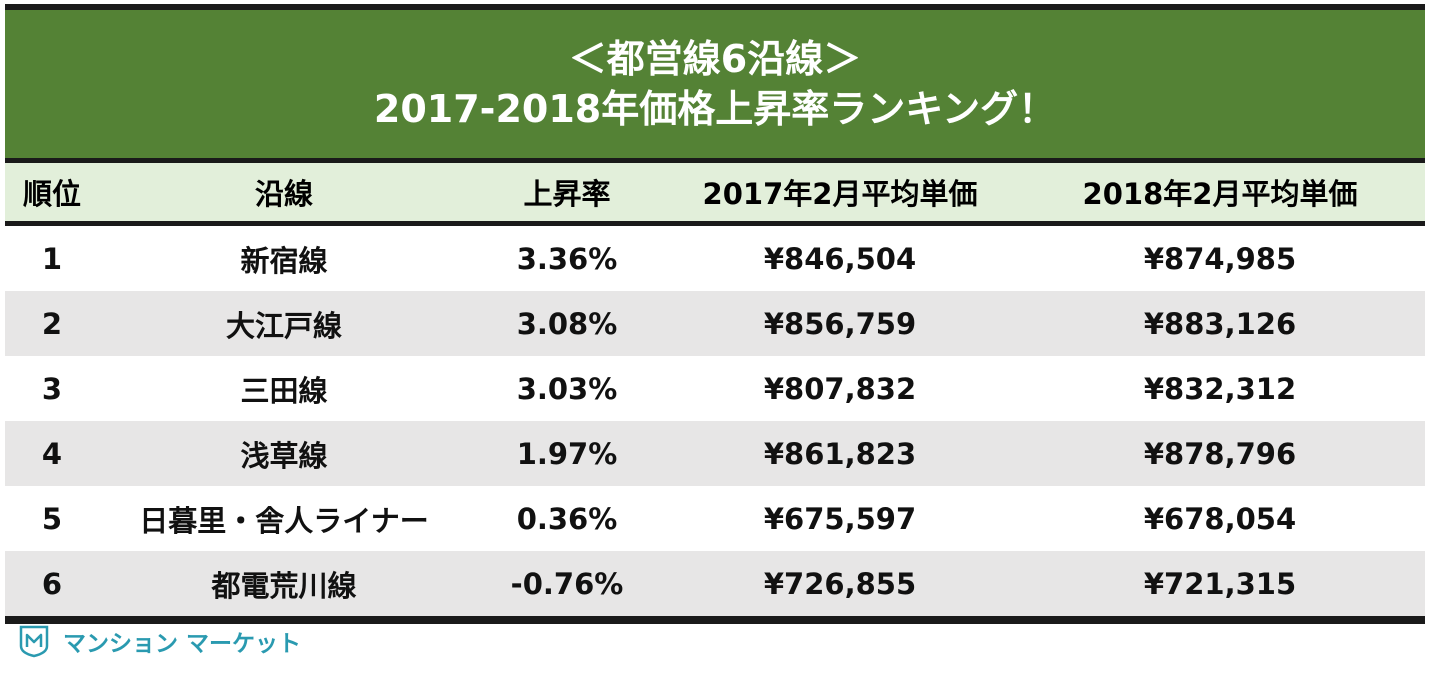  What do you see at coordinates (52, 258) in the screenshot?
I see `cell-rank: 1` at bounding box center [52, 258].